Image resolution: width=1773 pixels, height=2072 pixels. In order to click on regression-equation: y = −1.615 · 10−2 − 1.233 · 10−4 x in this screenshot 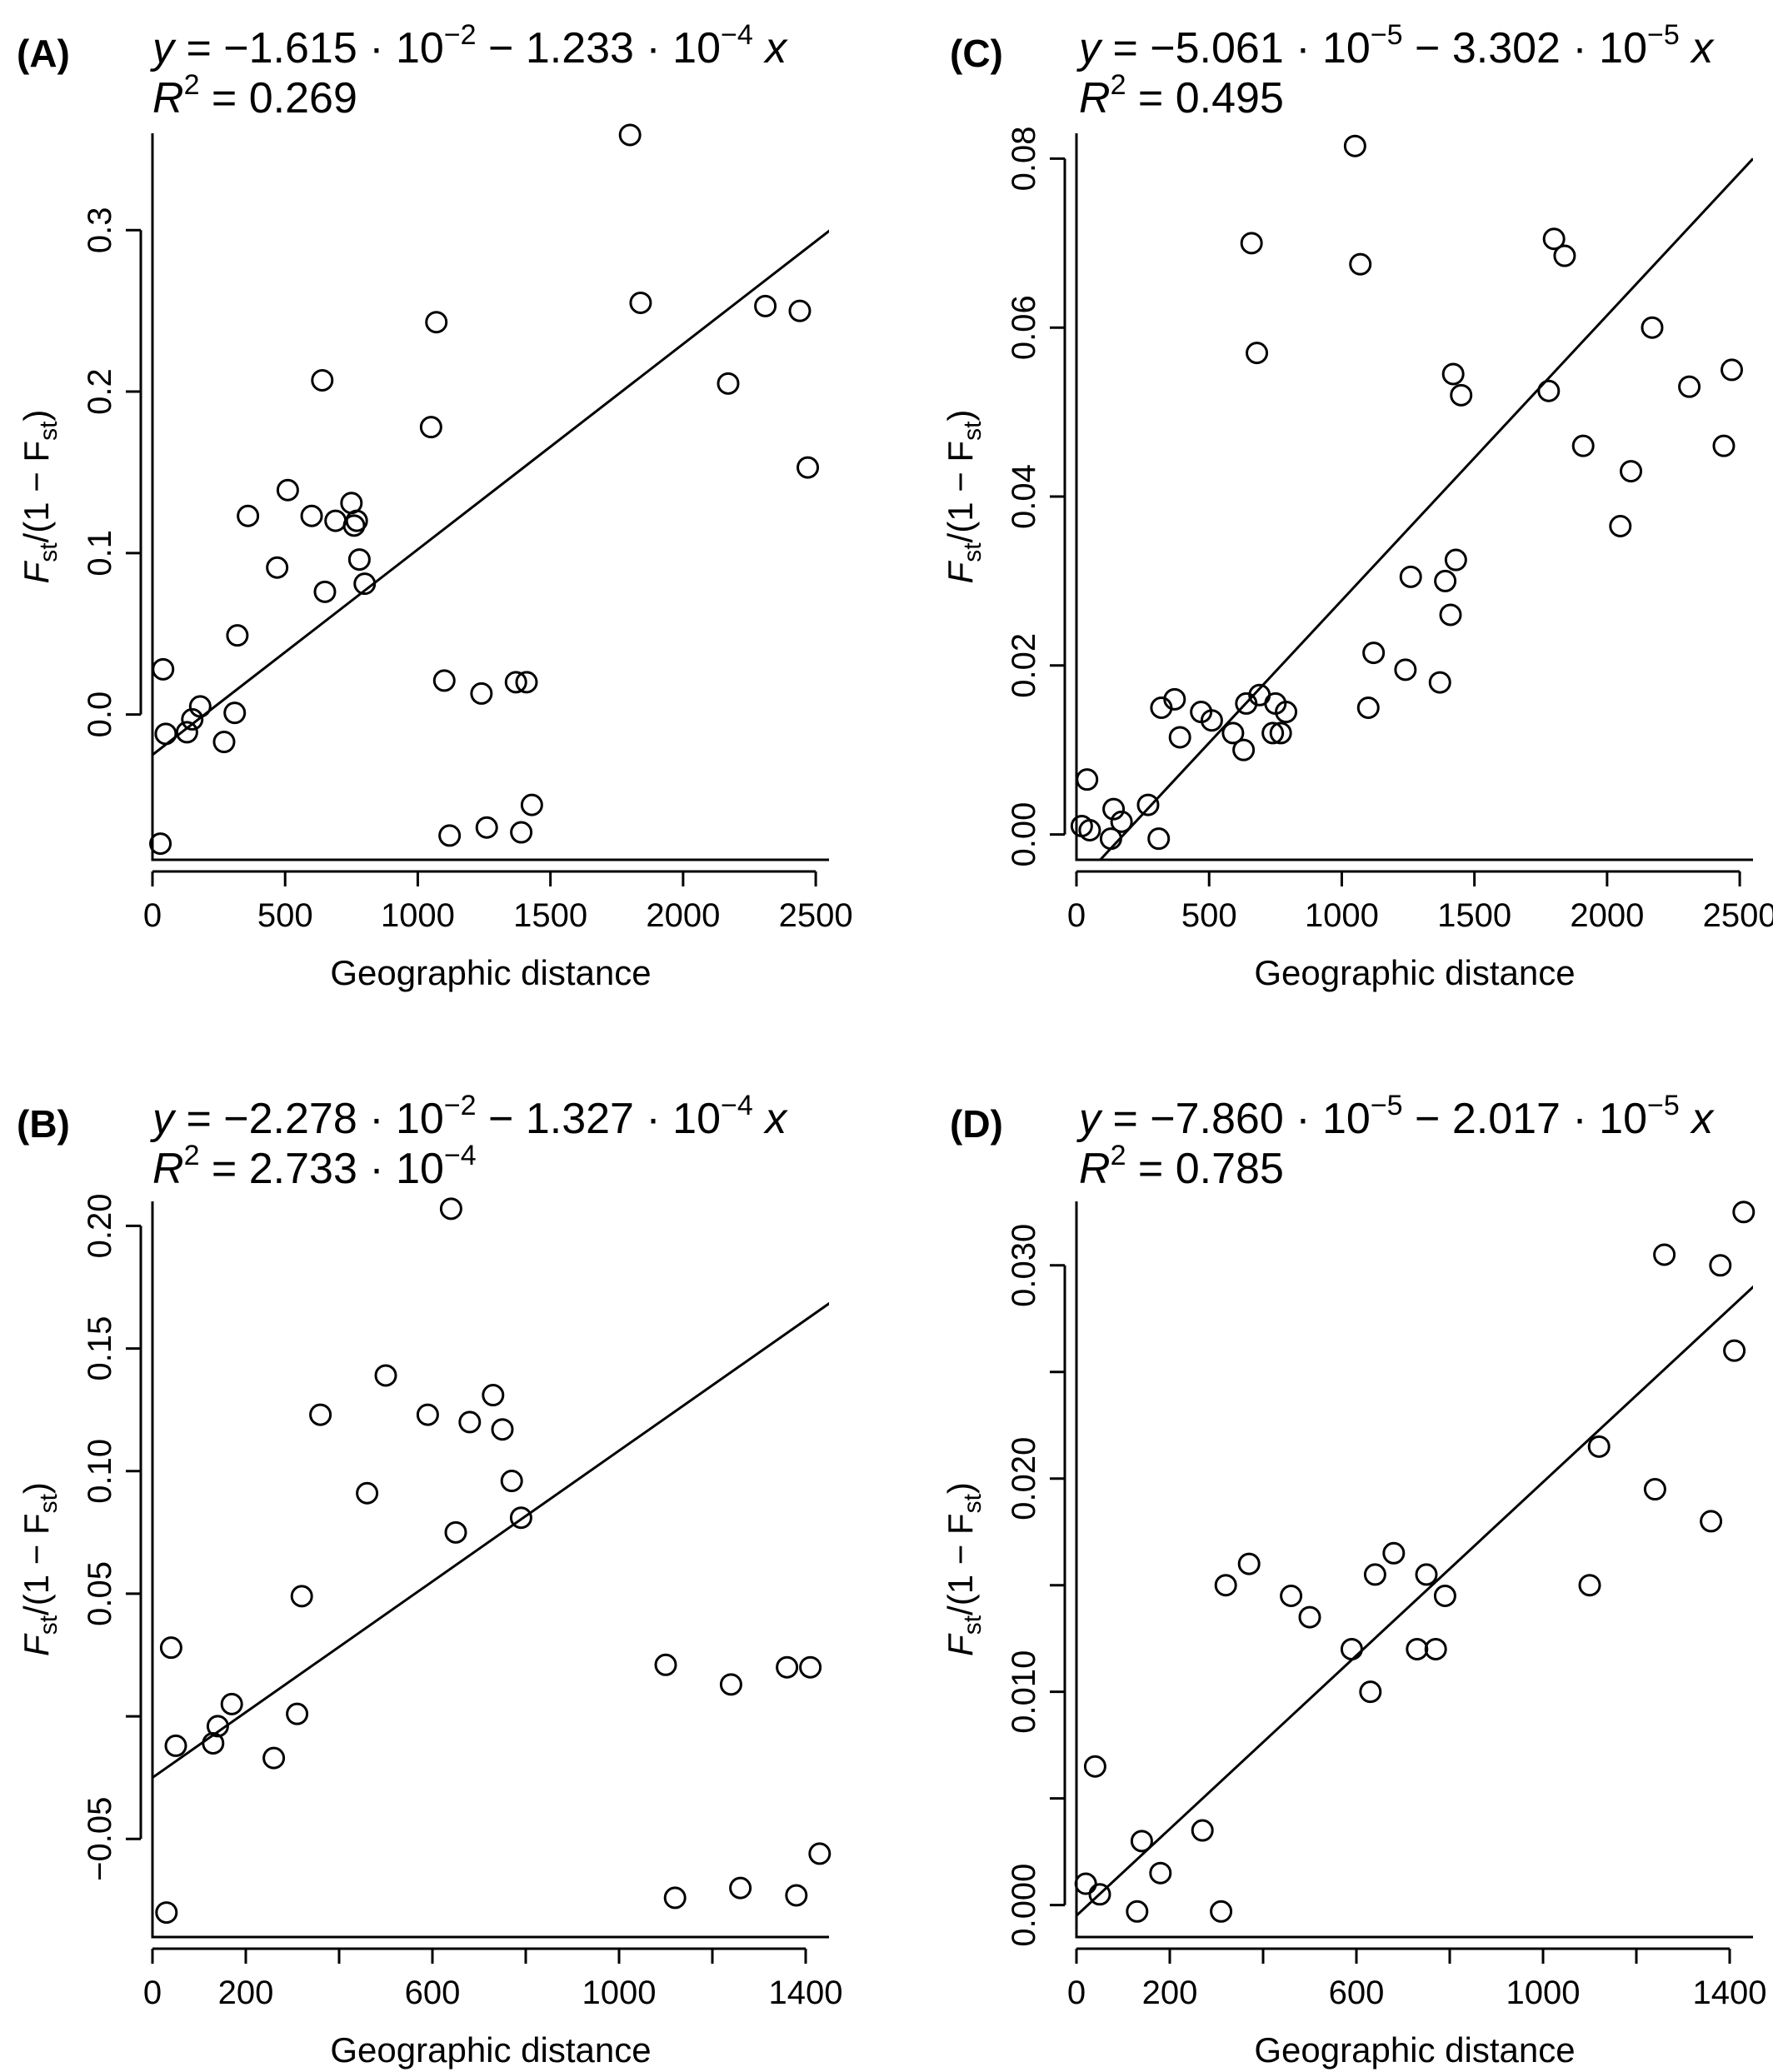, I will do `click(469, 45)`.